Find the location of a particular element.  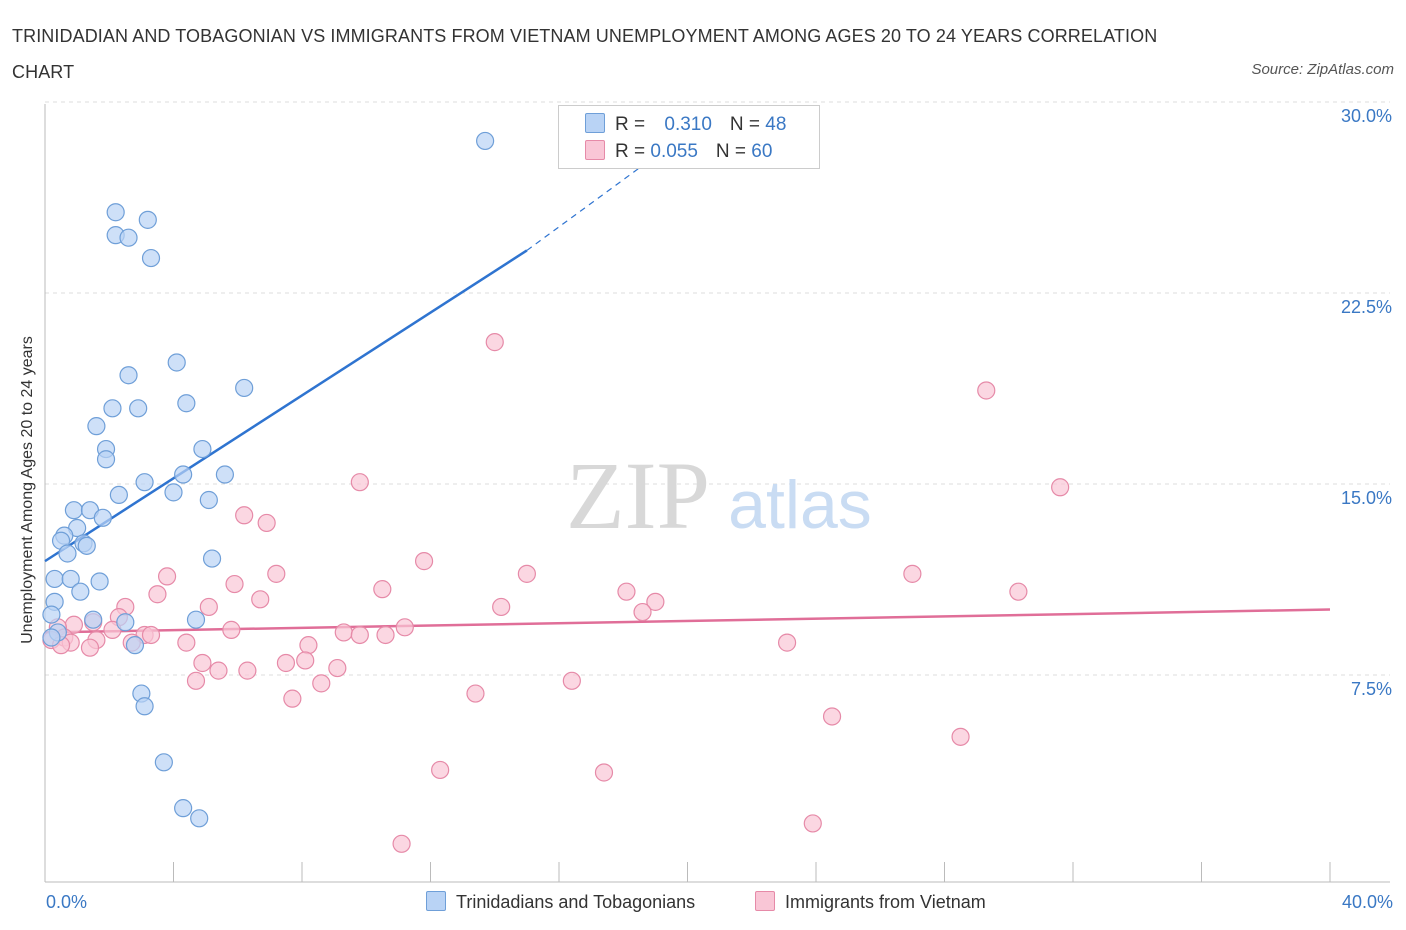

x-tick-label: 40.0% is located at coordinates (1367, 902).